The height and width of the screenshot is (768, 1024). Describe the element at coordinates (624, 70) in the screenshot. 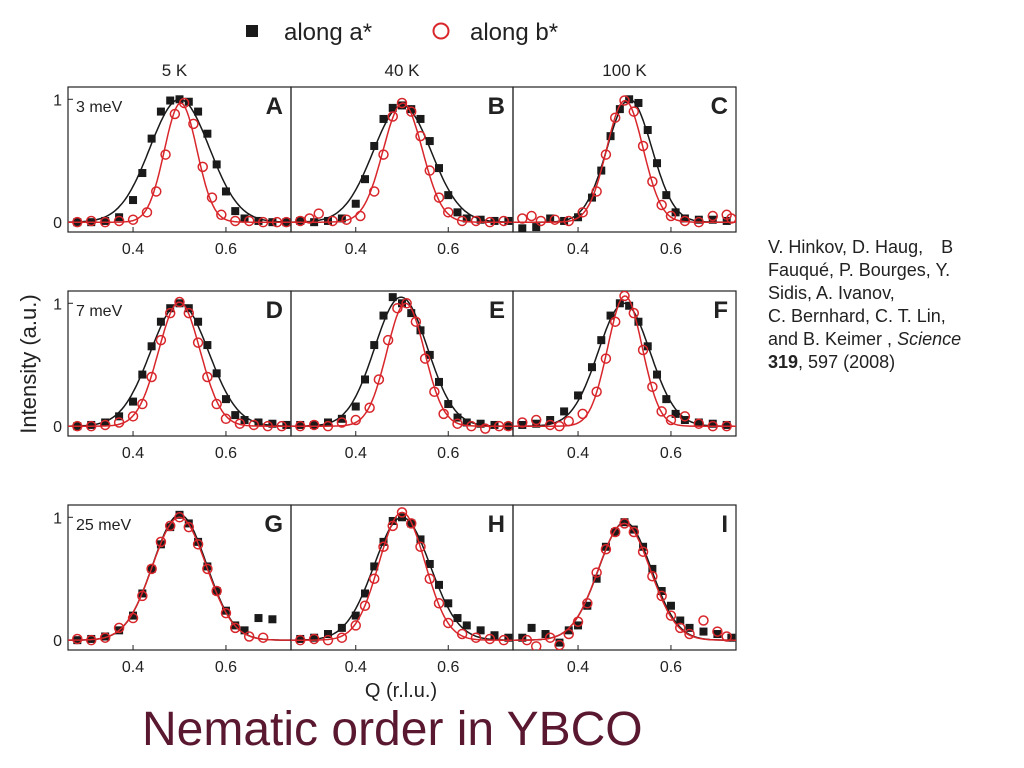

I see `column-label-2: 100 K` at that location.